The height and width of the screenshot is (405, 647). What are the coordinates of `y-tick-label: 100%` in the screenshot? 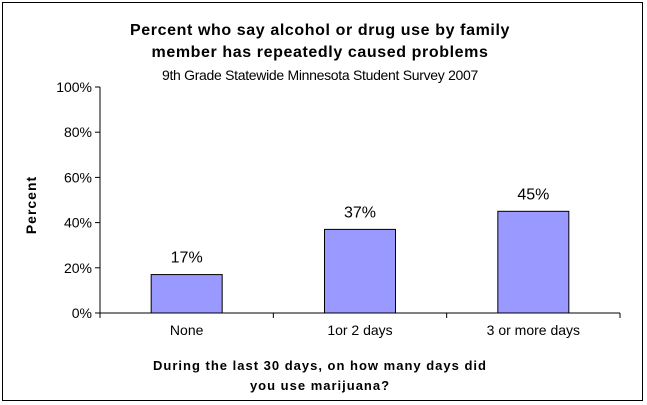 It's located at (74, 87).